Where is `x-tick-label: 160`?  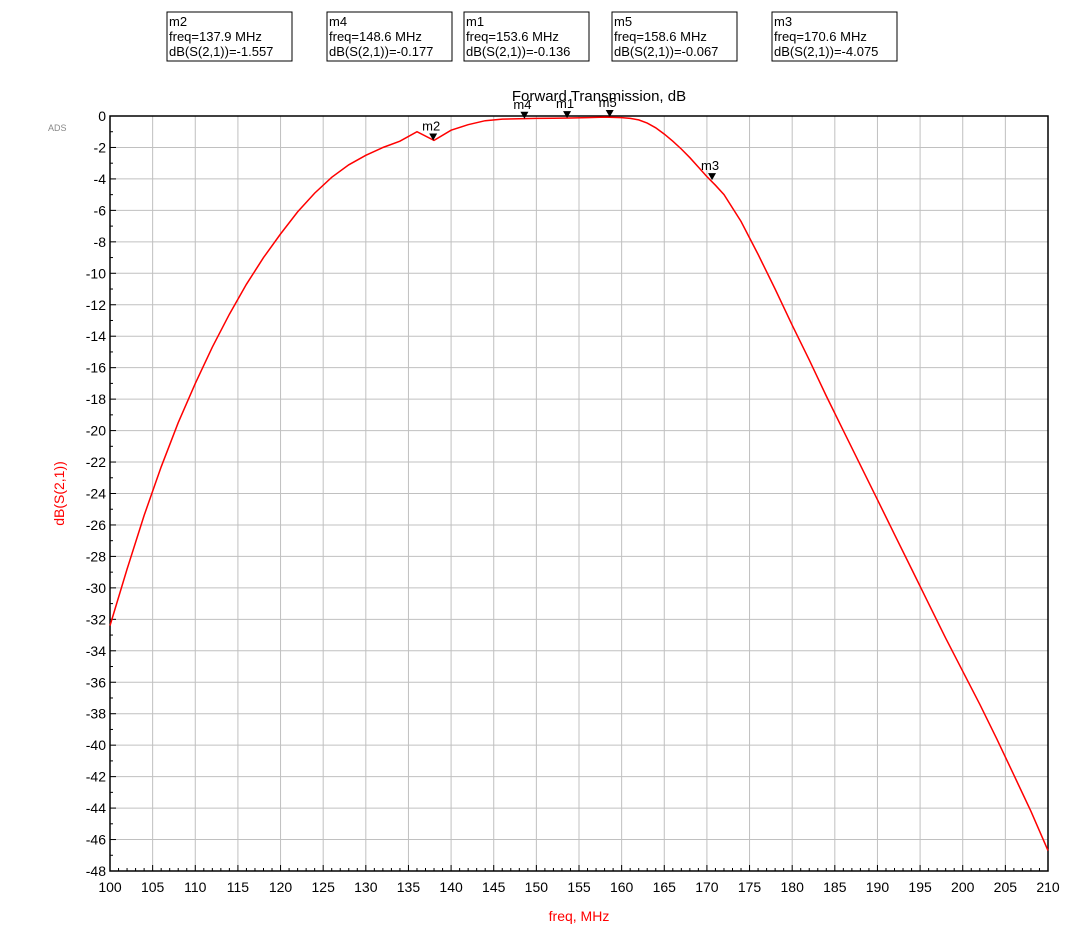
x-tick-label: 160 is located at coordinates (622, 887).